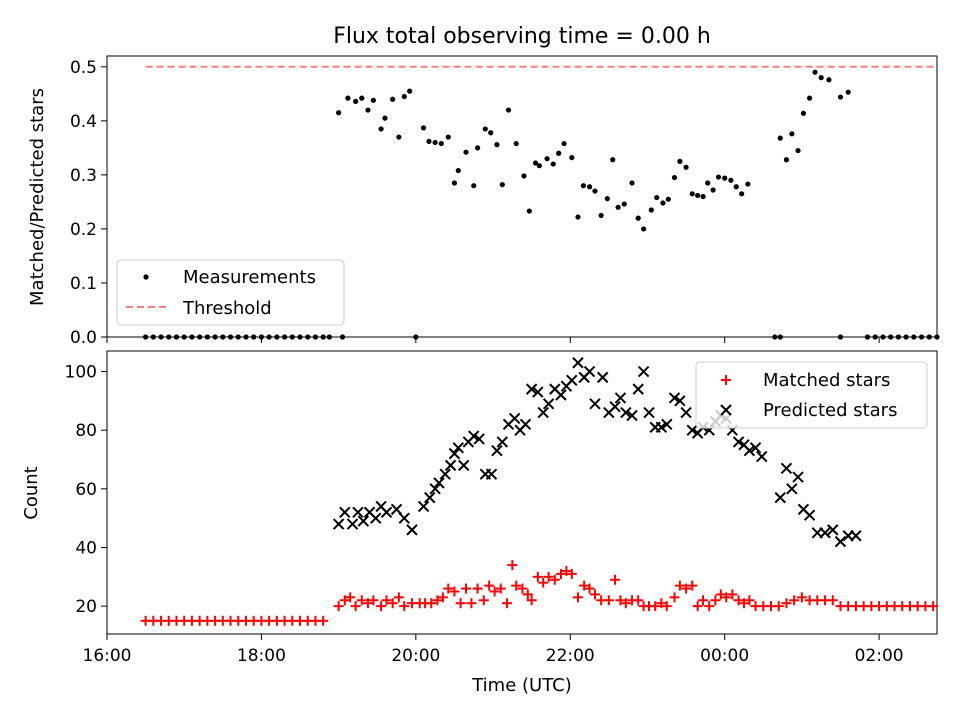  Describe the element at coordinates (570, 656) in the screenshot. I see `bottom-xtick-label: 22:00` at that location.